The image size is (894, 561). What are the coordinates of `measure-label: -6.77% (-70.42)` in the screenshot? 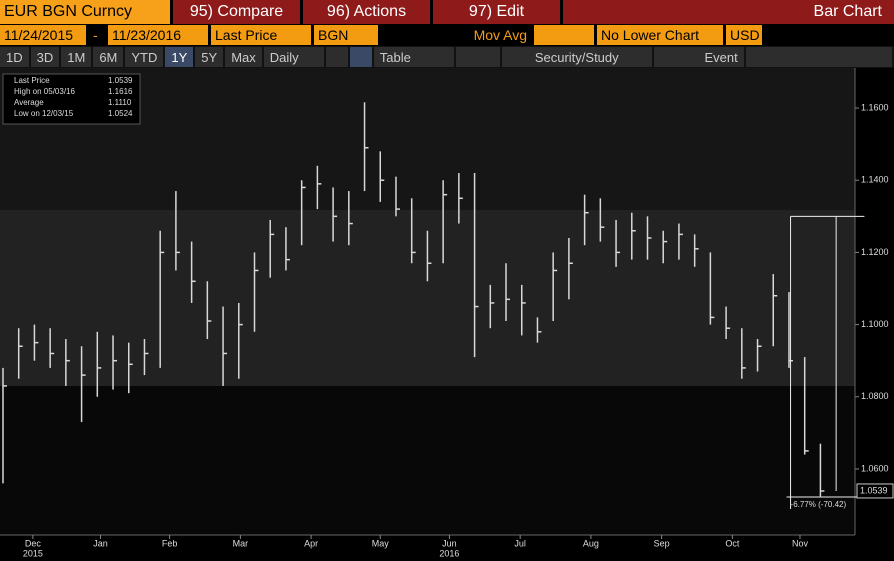 It's located at (819, 504).